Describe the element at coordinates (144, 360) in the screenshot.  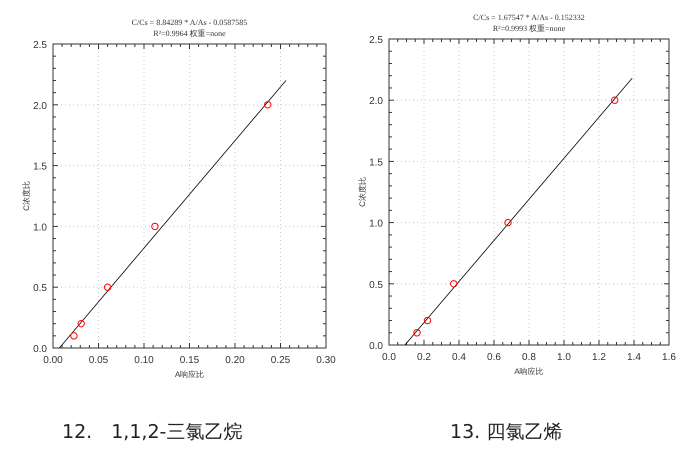
I see `x-tick-label: 0.10` at that location.